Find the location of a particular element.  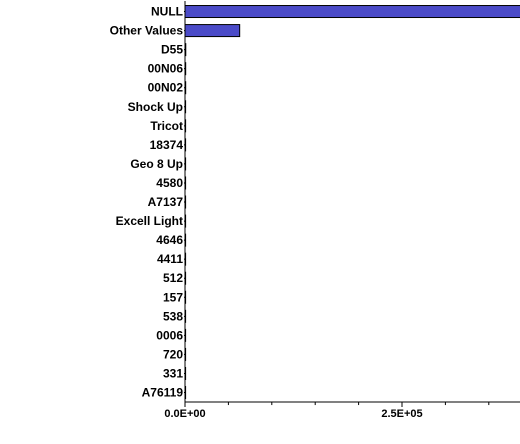

category-label-8: Geo 8 Up is located at coordinates (156, 164).